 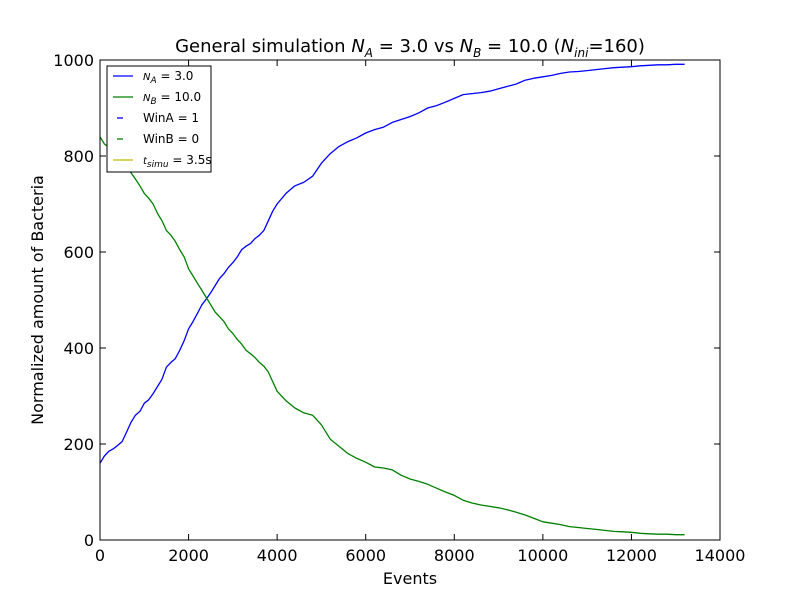 What do you see at coordinates (78, 444) in the screenshot?
I see `y-tick-label: 200` at bounding box center [78, 444].